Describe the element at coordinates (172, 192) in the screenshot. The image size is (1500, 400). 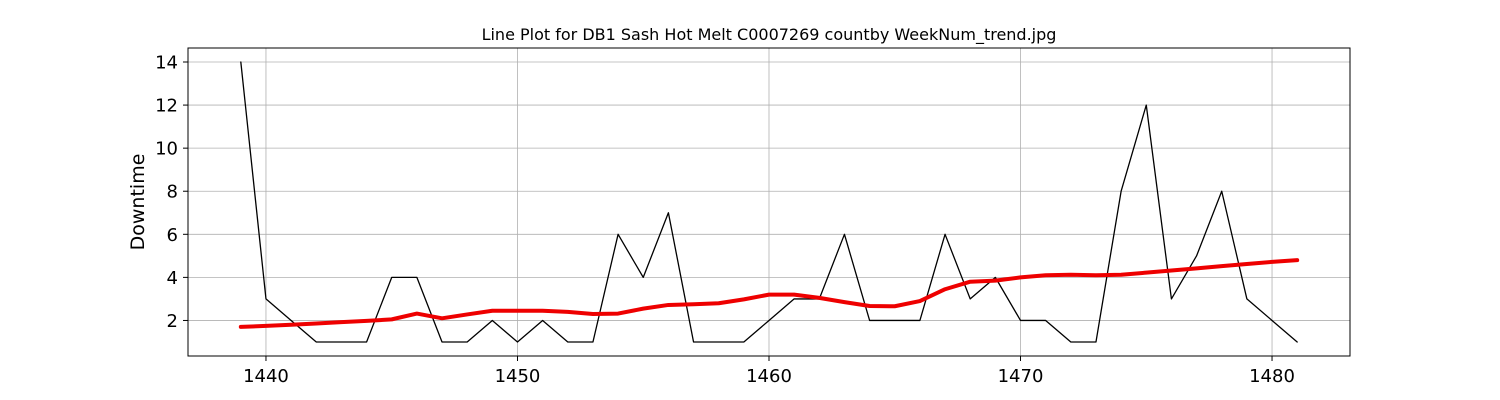
I see `y-tick-label: 8` at that location.